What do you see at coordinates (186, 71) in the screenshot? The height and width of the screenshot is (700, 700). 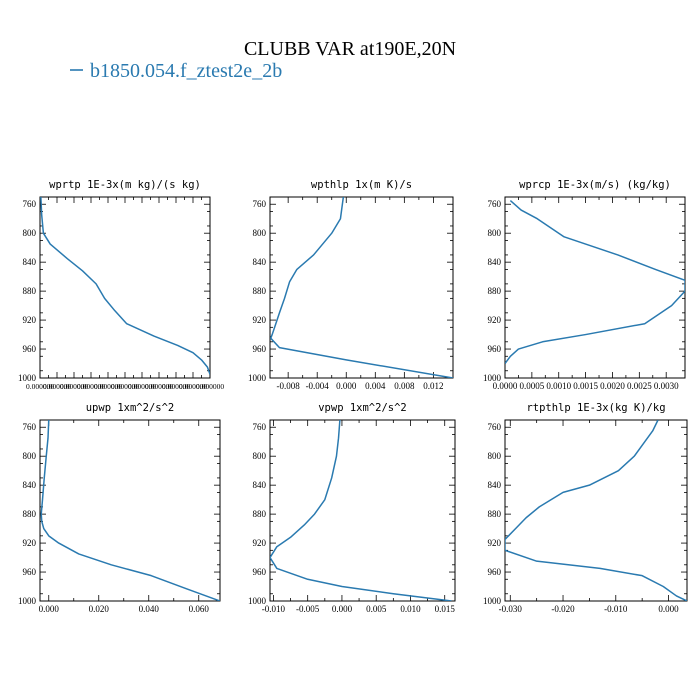 I see `legend-label: b1850.054.f_ztest2e_2b` at bounding box center [186, 71].